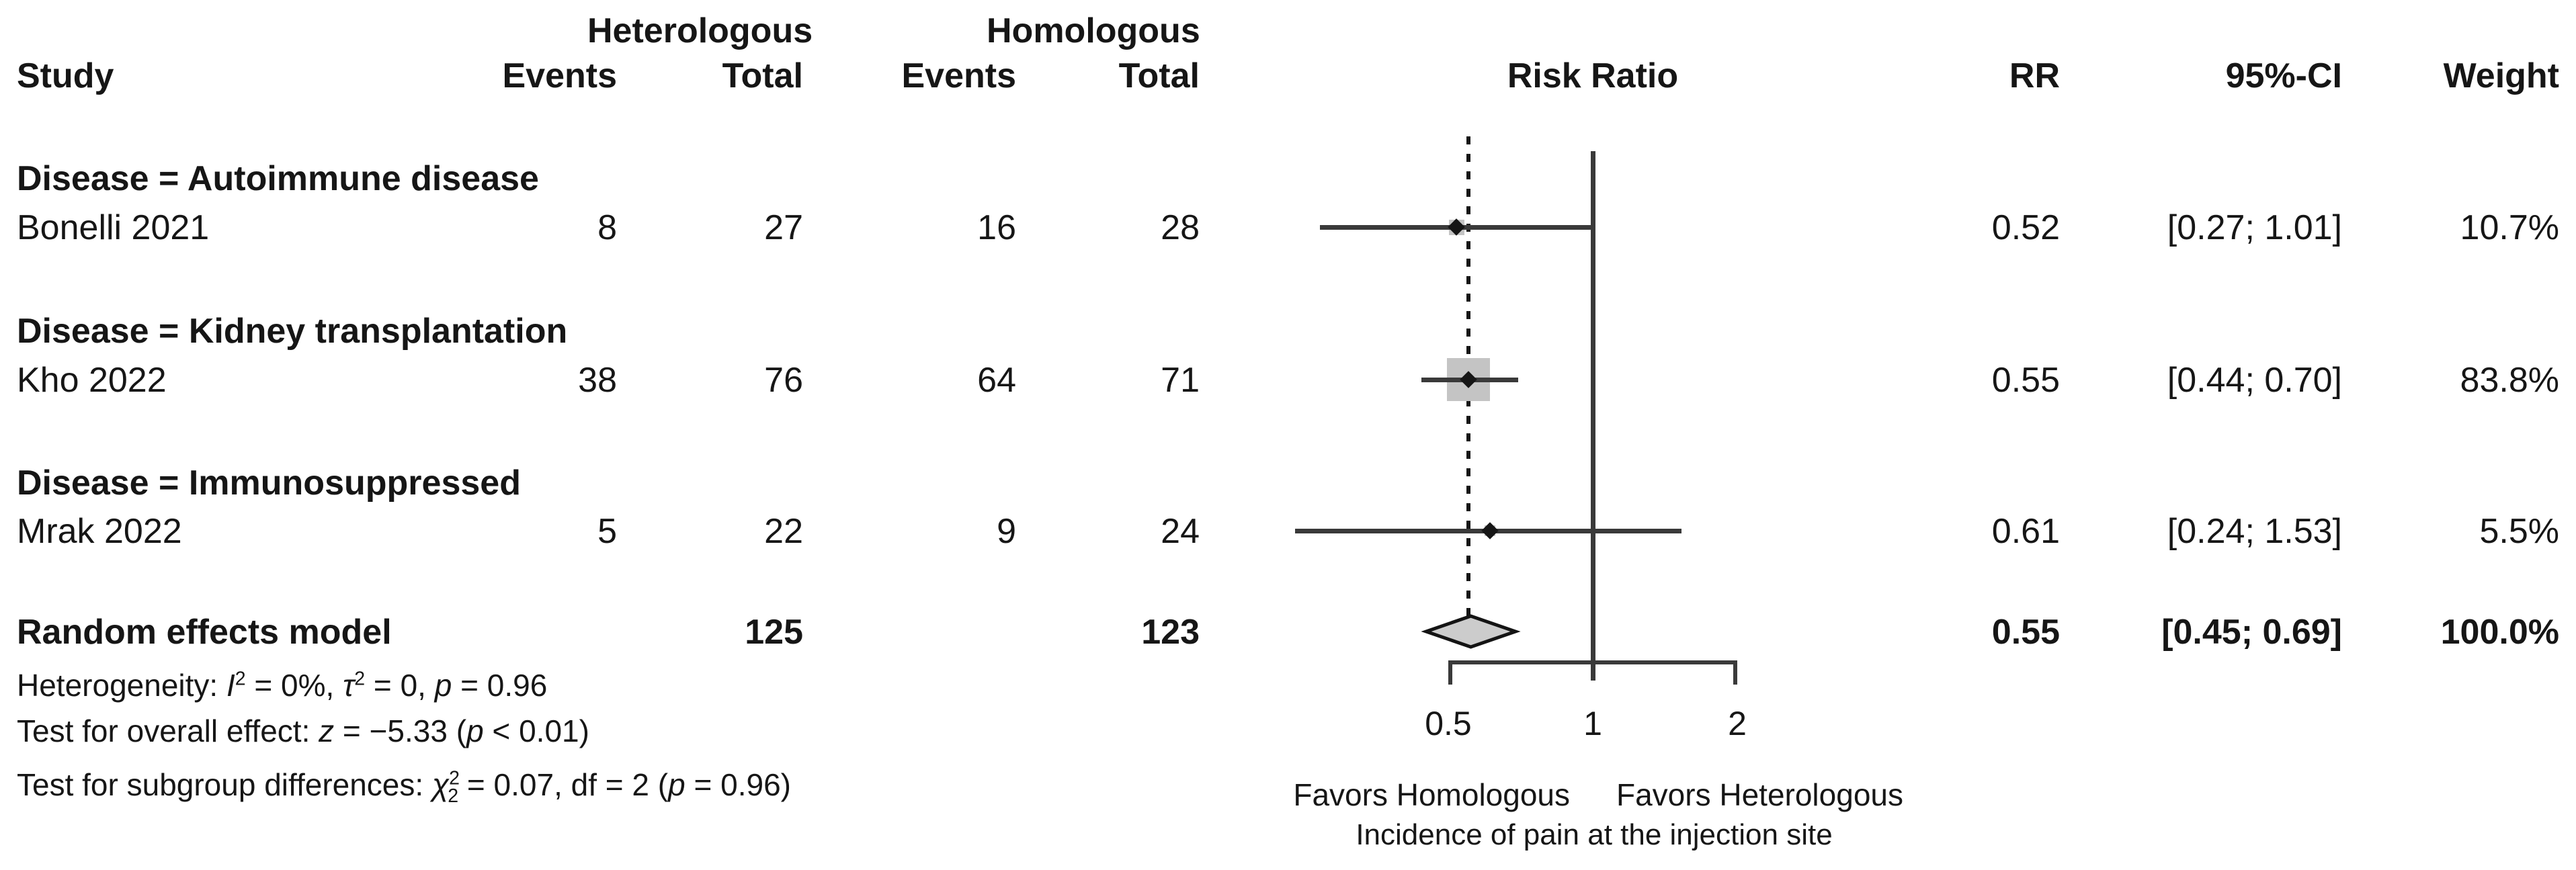  I want to click on x-axis-caption: Incidence of pain at the injection site, so click(1594, 834).